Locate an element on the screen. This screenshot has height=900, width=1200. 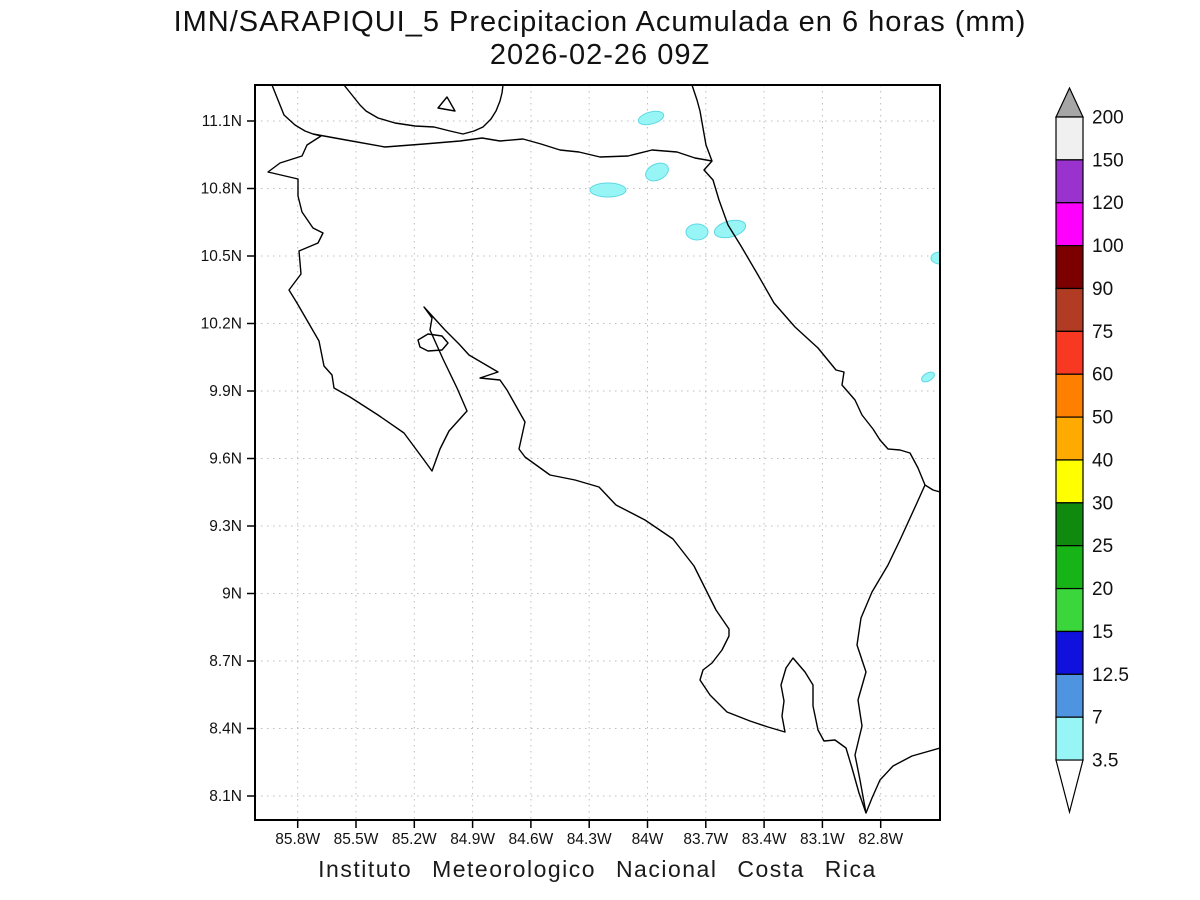
x-tick-label: 85.5W is located at coordinates (356, 839).